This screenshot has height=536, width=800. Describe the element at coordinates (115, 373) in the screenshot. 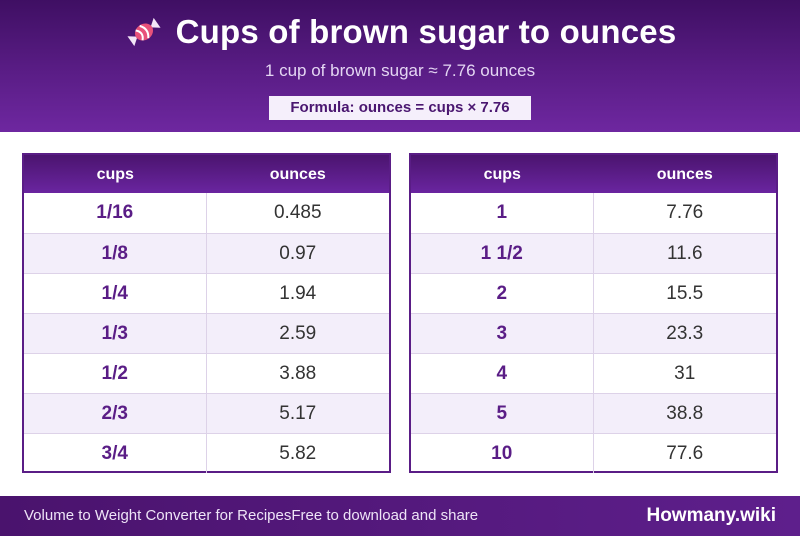

I see `cups-cell: 1/2` at that location.